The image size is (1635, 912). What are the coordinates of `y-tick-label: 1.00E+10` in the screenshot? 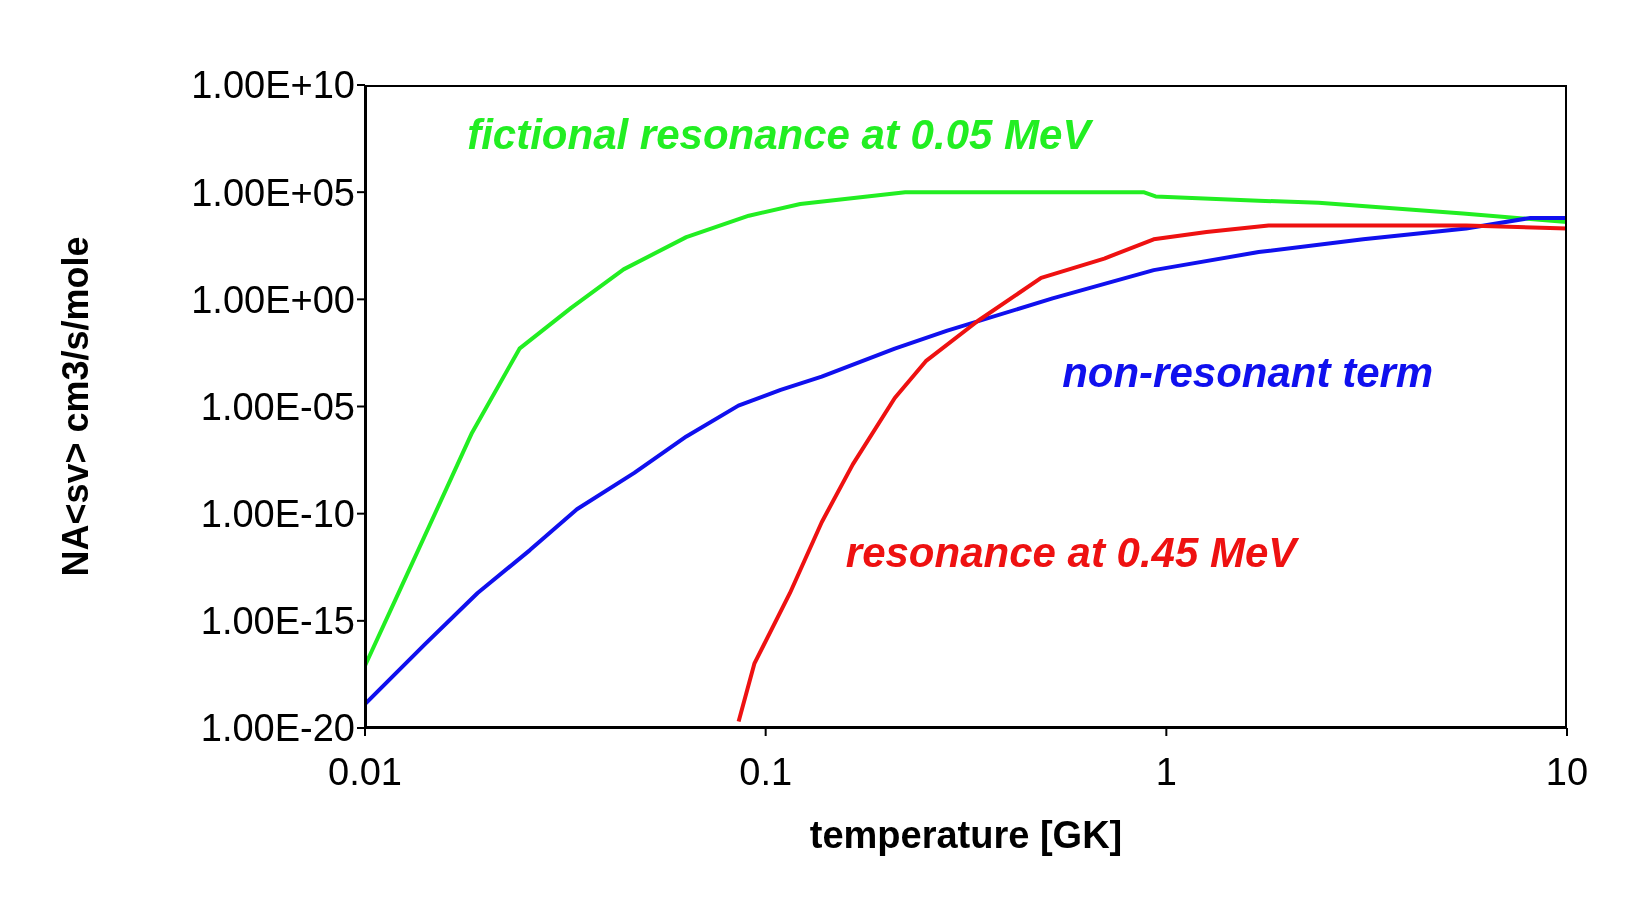 It's located at (273, 85).